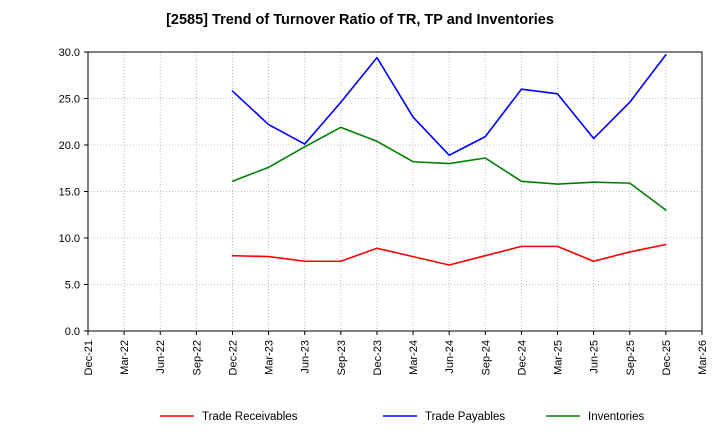 This screenshot has width=720, height=440. What do you see at coordinates (414, 357) in the screenshot?
I see `x-axis-tick-label: Mar-24` at bounding box center [414, 357].